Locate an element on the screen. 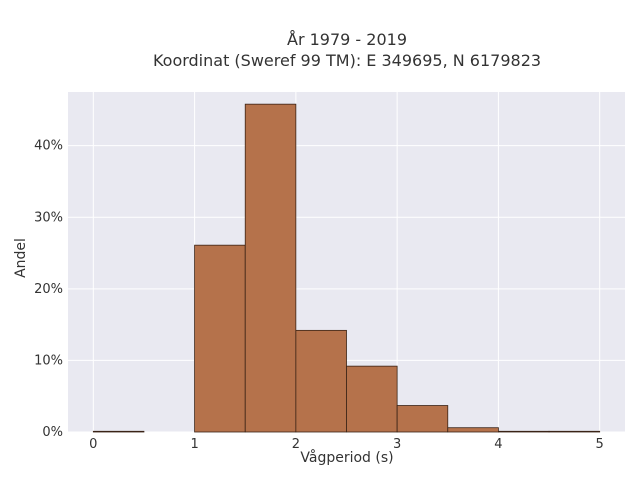 Image resolution: width=640 pixels, height=480 pixels. x-tick-label: 5 is located at coordinates (600, 444).